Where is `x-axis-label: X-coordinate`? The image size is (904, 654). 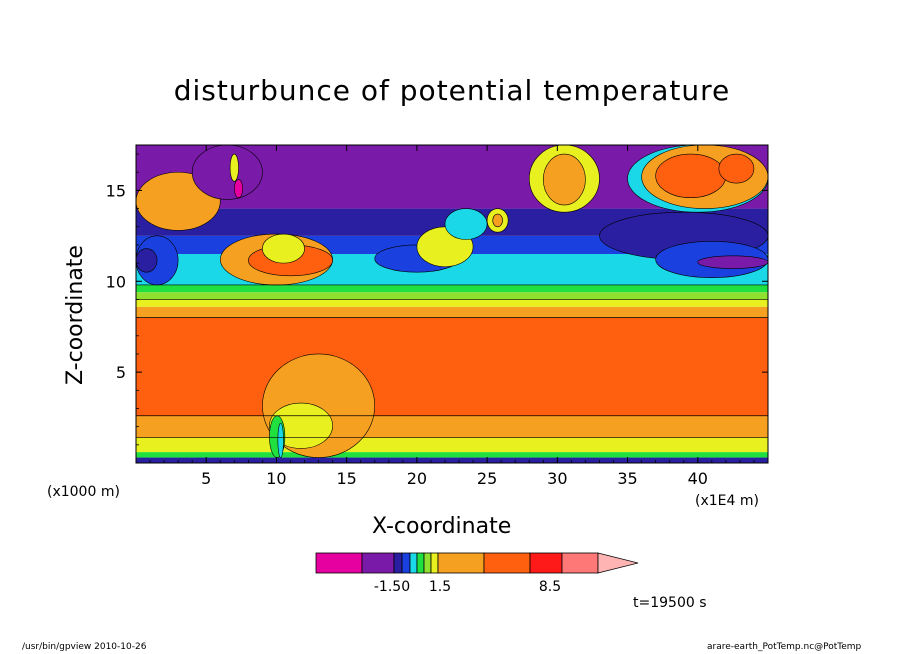
x-axis-label: X-coordinate is located at coordinates (442, 526).